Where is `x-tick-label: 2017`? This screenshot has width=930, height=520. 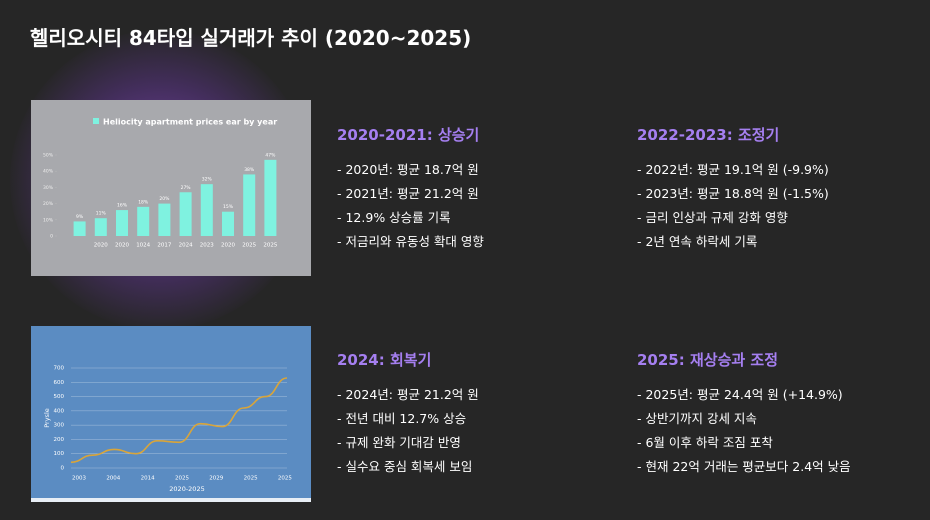 x-tick-label: 2017 is located at coordinates (164, 246).